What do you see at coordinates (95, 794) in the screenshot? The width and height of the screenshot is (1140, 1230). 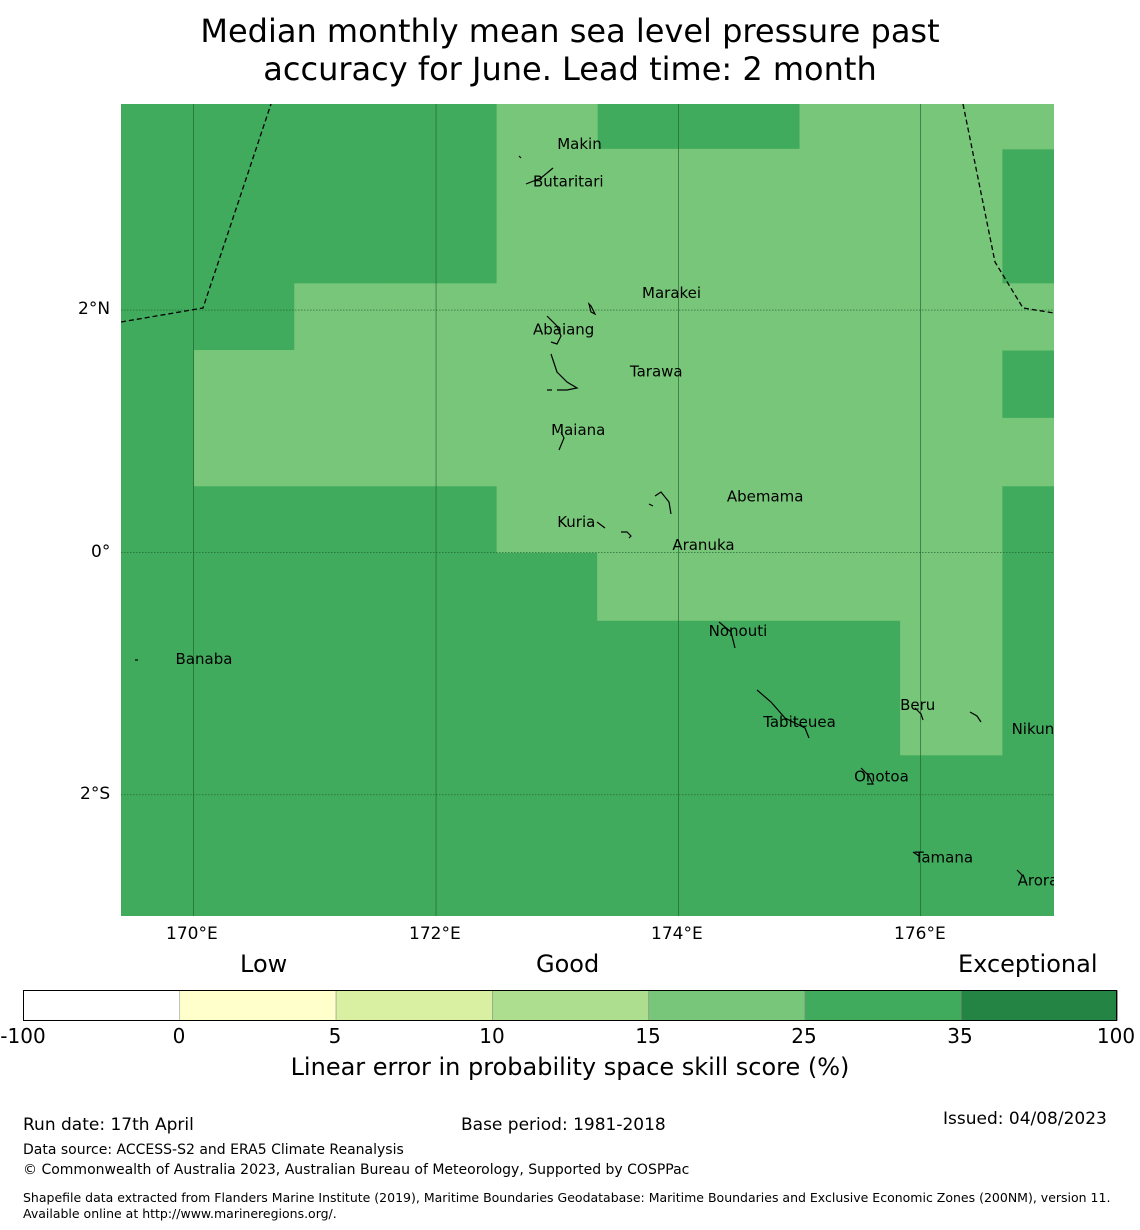 I see `lat-label-2s: 2°S` at bounding box center [95, 794].